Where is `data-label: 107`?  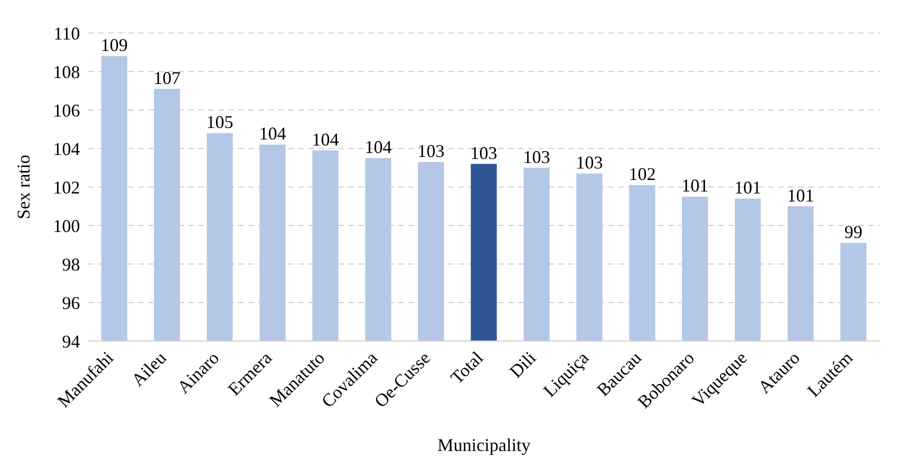
data-label: 107 is located at coordinates (167, 78).